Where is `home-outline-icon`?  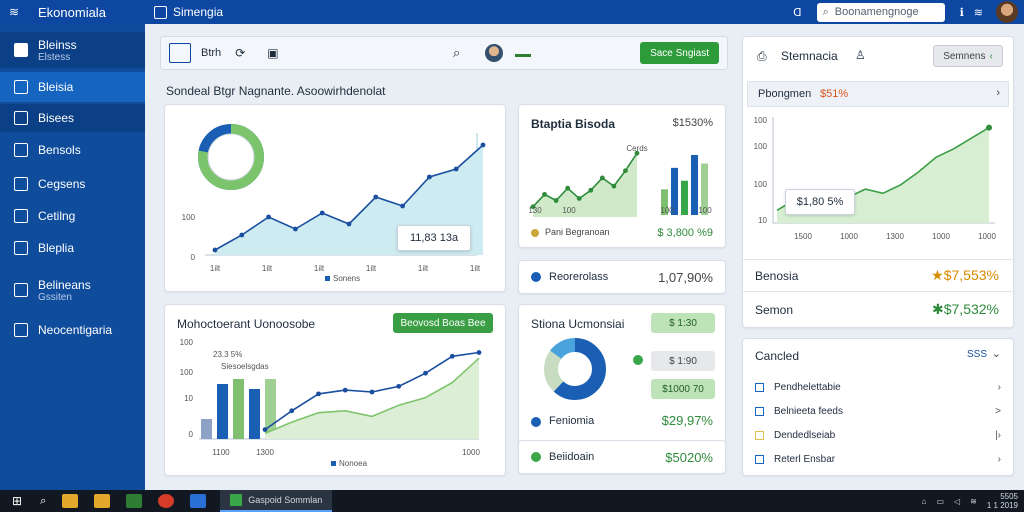 home-outline-icon is located at coordinates (21, 118).